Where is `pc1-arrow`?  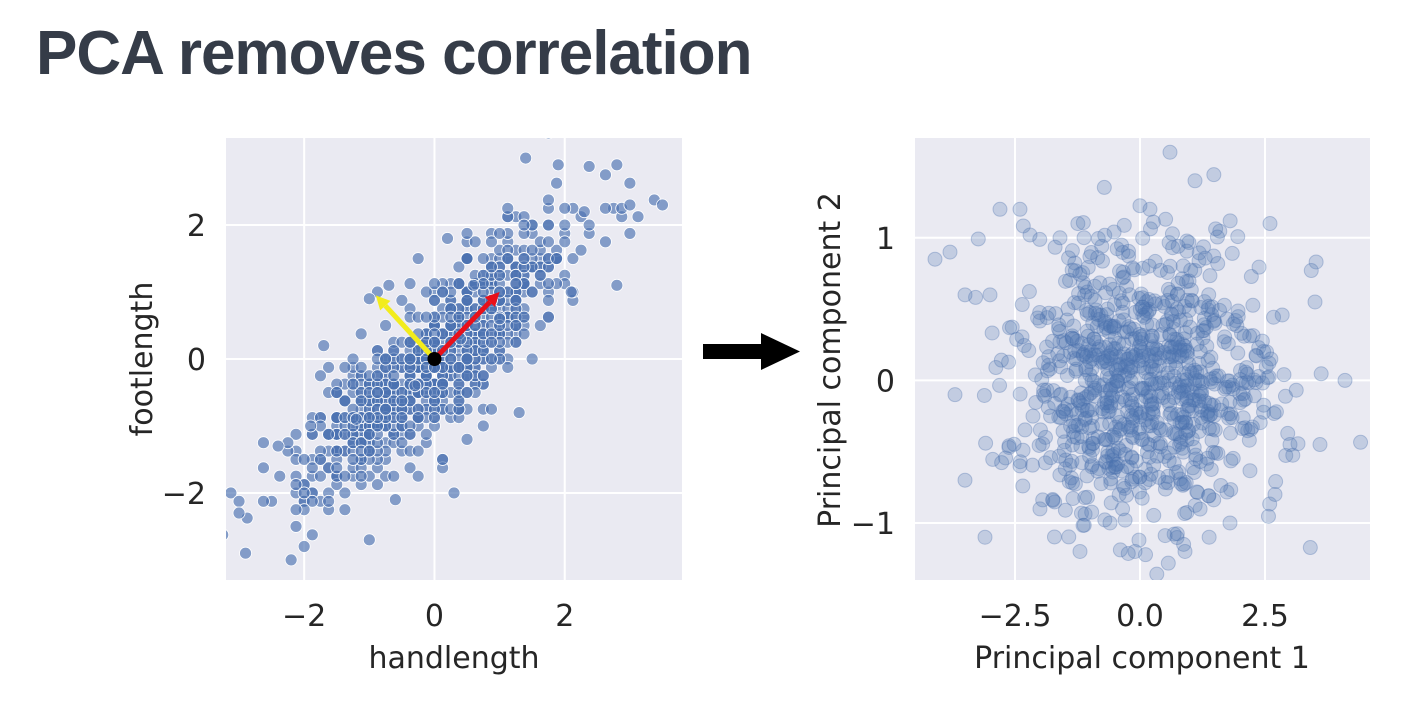 pc1-arrow is located at coordinates (462, 330).